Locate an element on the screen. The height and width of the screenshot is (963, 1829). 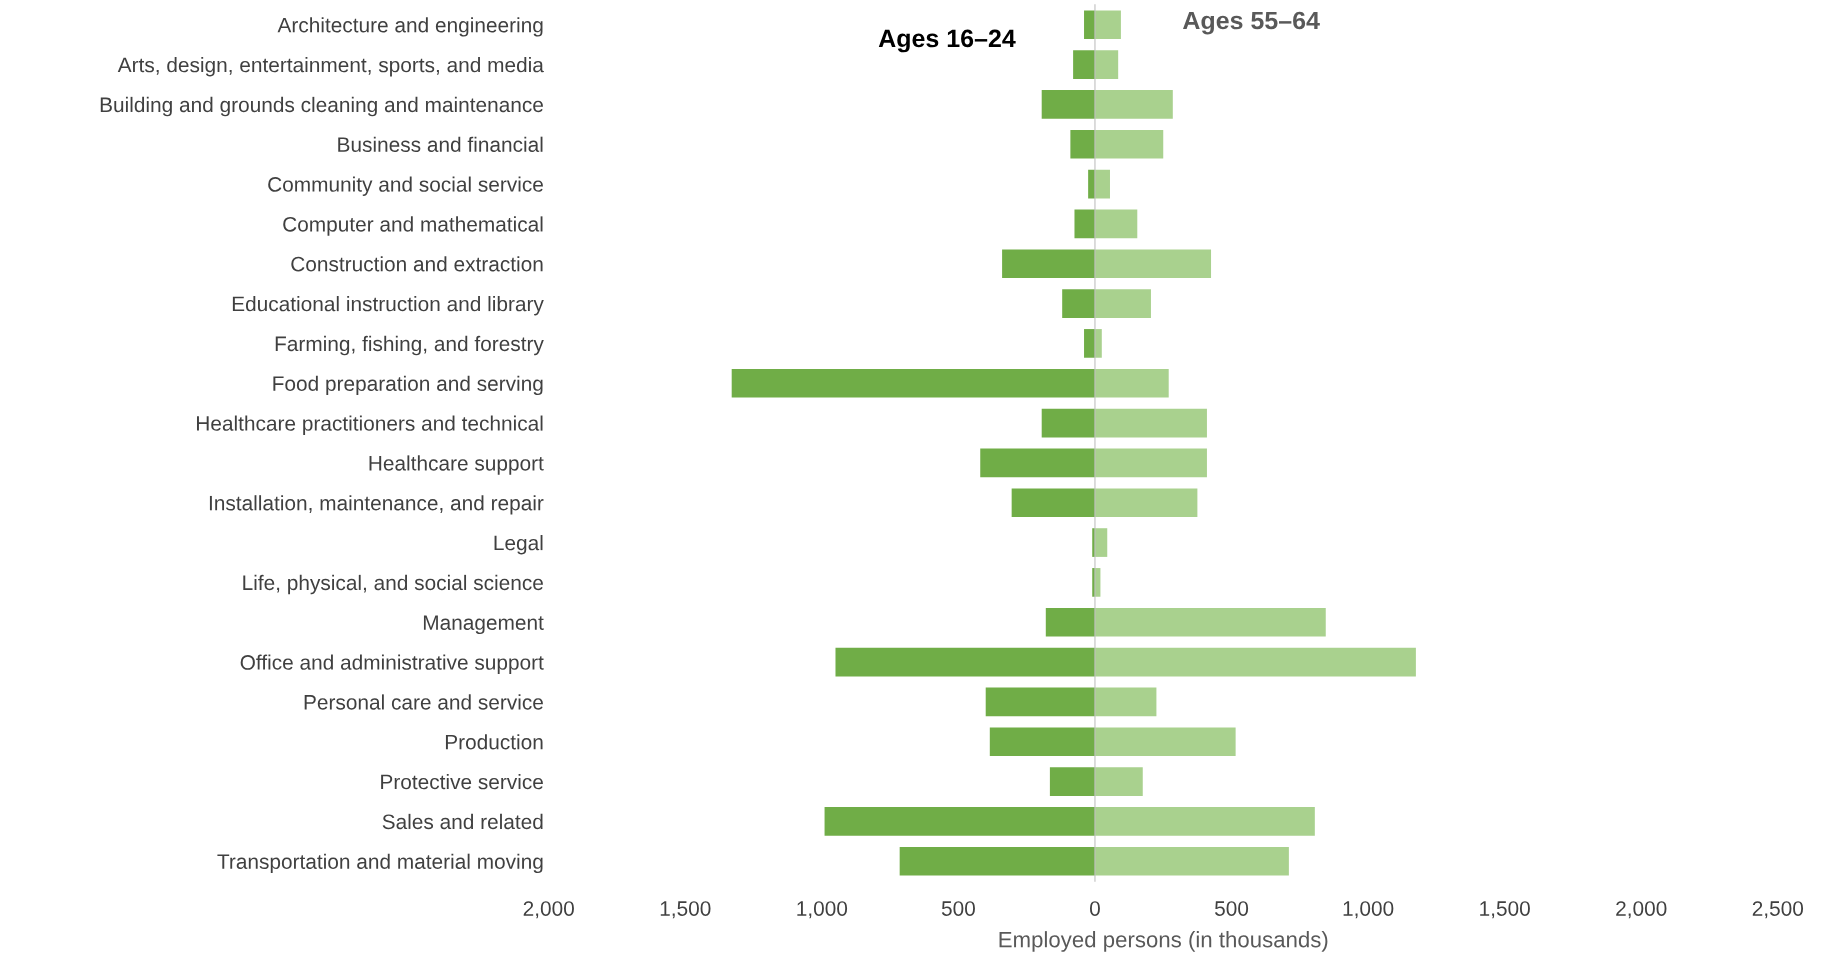
y-tick-label: Educational instruction and library is located at coordinates (388, 306).